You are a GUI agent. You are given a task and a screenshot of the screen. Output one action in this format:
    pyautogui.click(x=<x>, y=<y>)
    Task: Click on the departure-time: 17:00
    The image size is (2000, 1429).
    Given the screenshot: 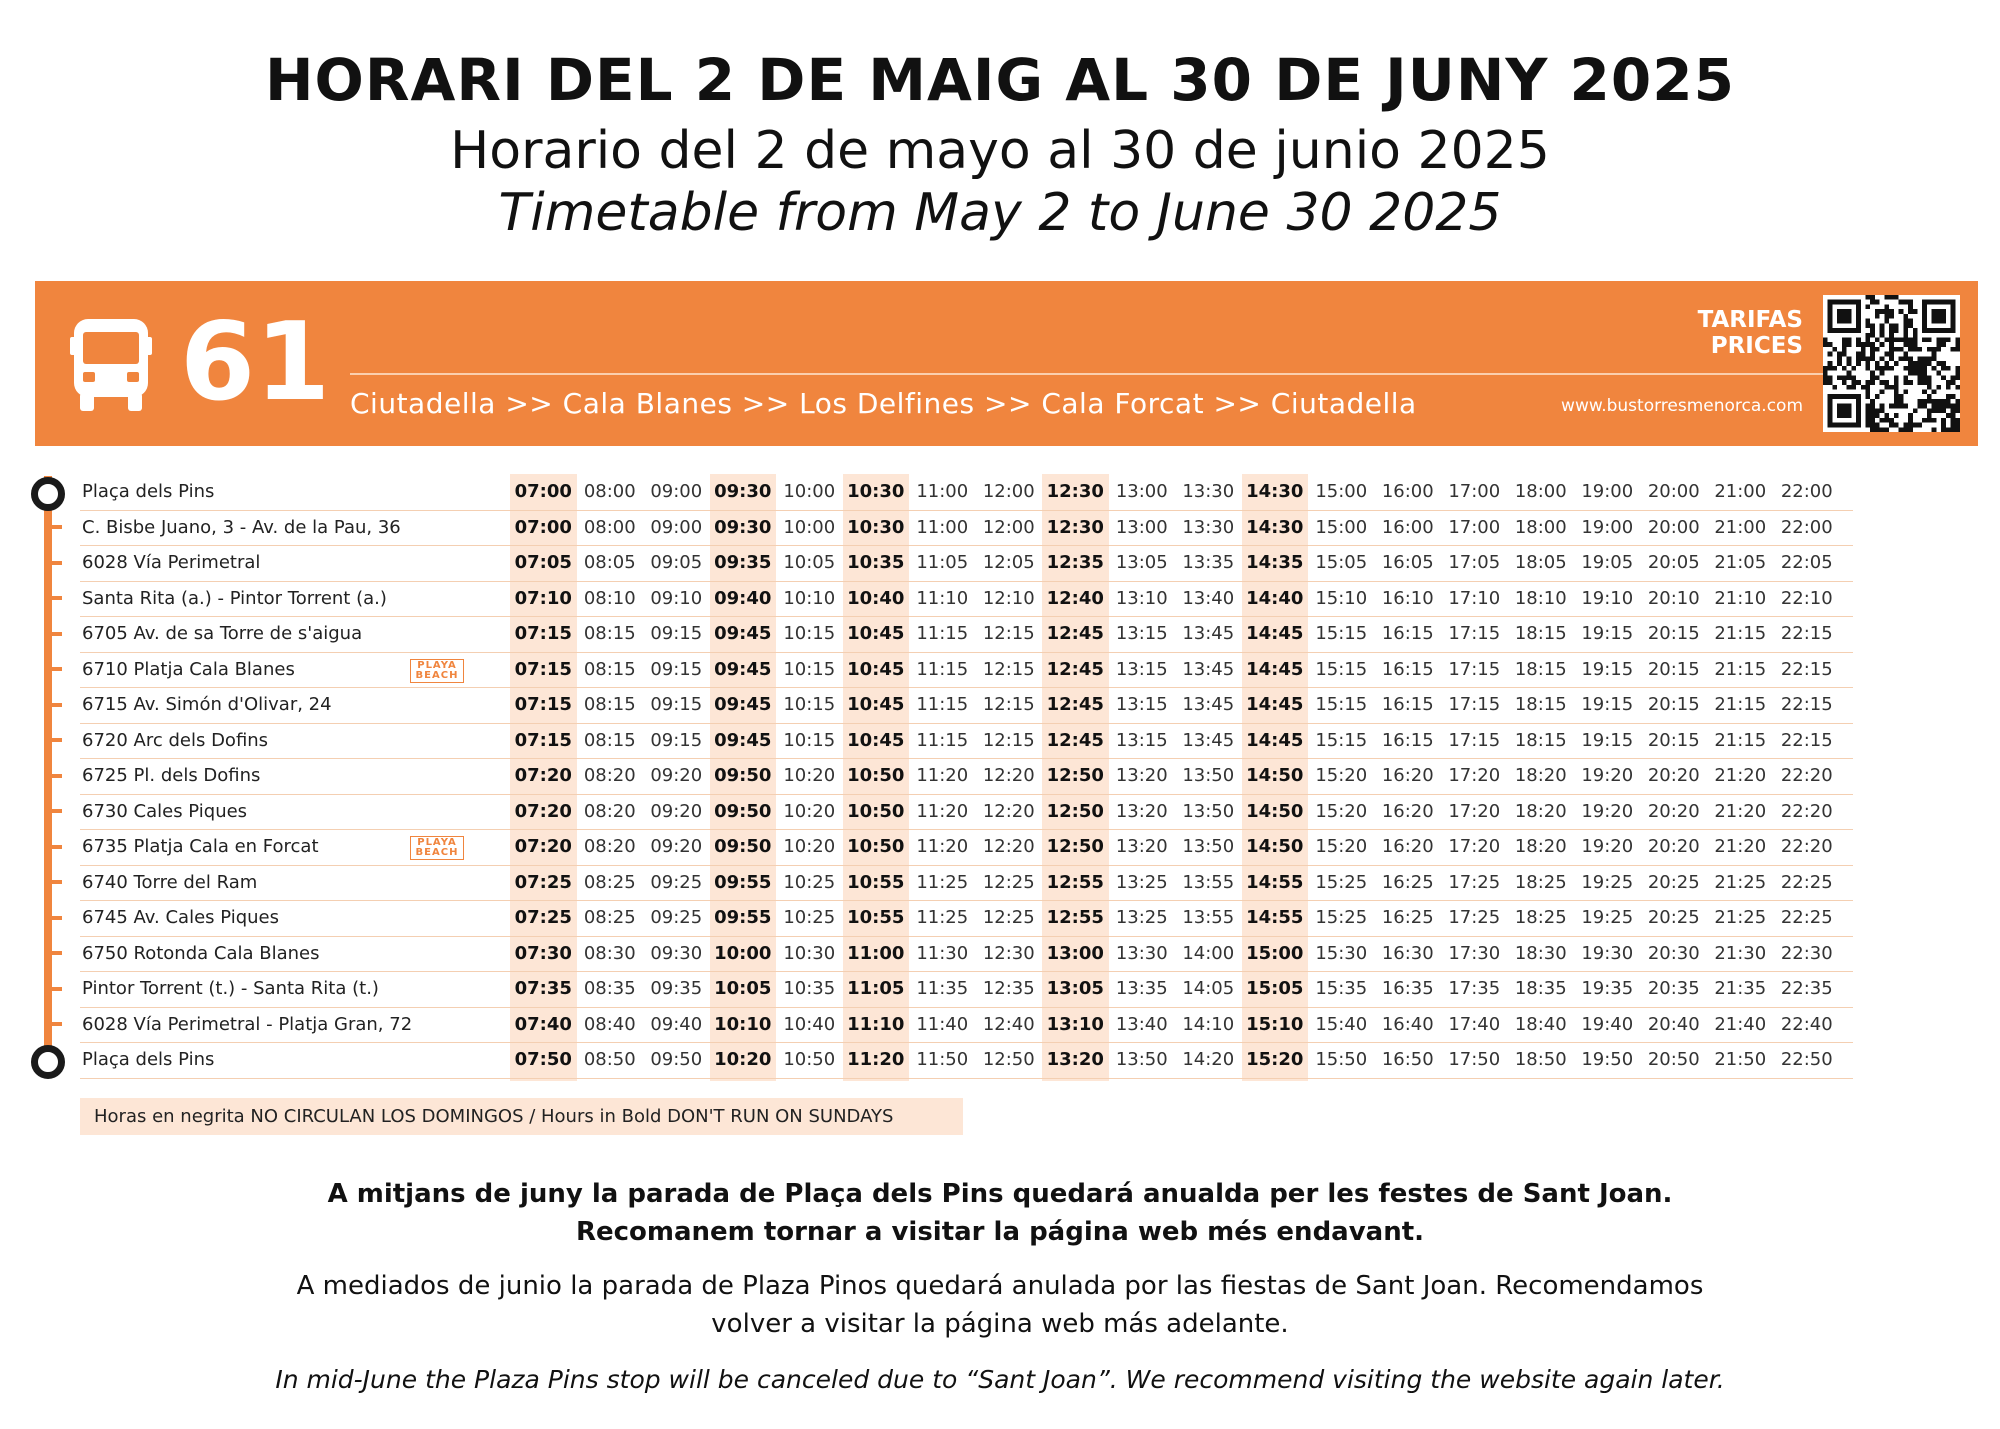 What is the action you would take?
    pyautogui.click(x=1474, y=491)
    